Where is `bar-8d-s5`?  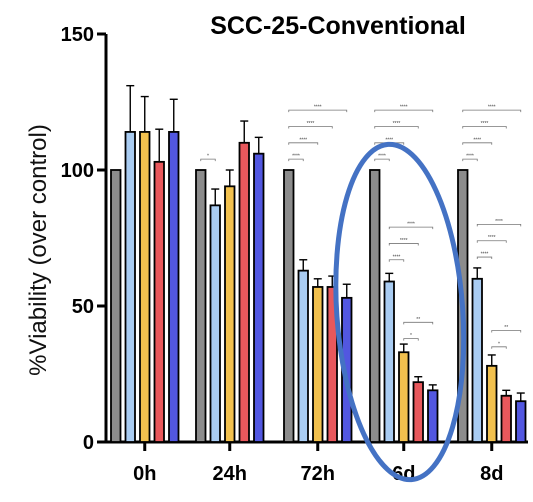
bar-8d-s5 is located at coordinates (521, 421).